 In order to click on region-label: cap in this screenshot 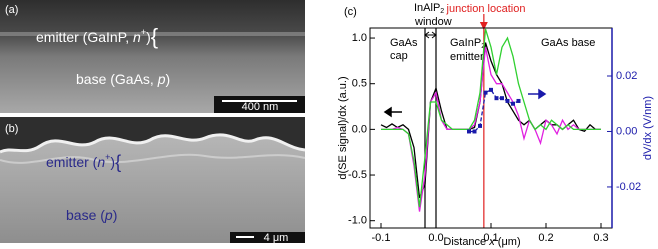, I will do `click(399, 56)`.